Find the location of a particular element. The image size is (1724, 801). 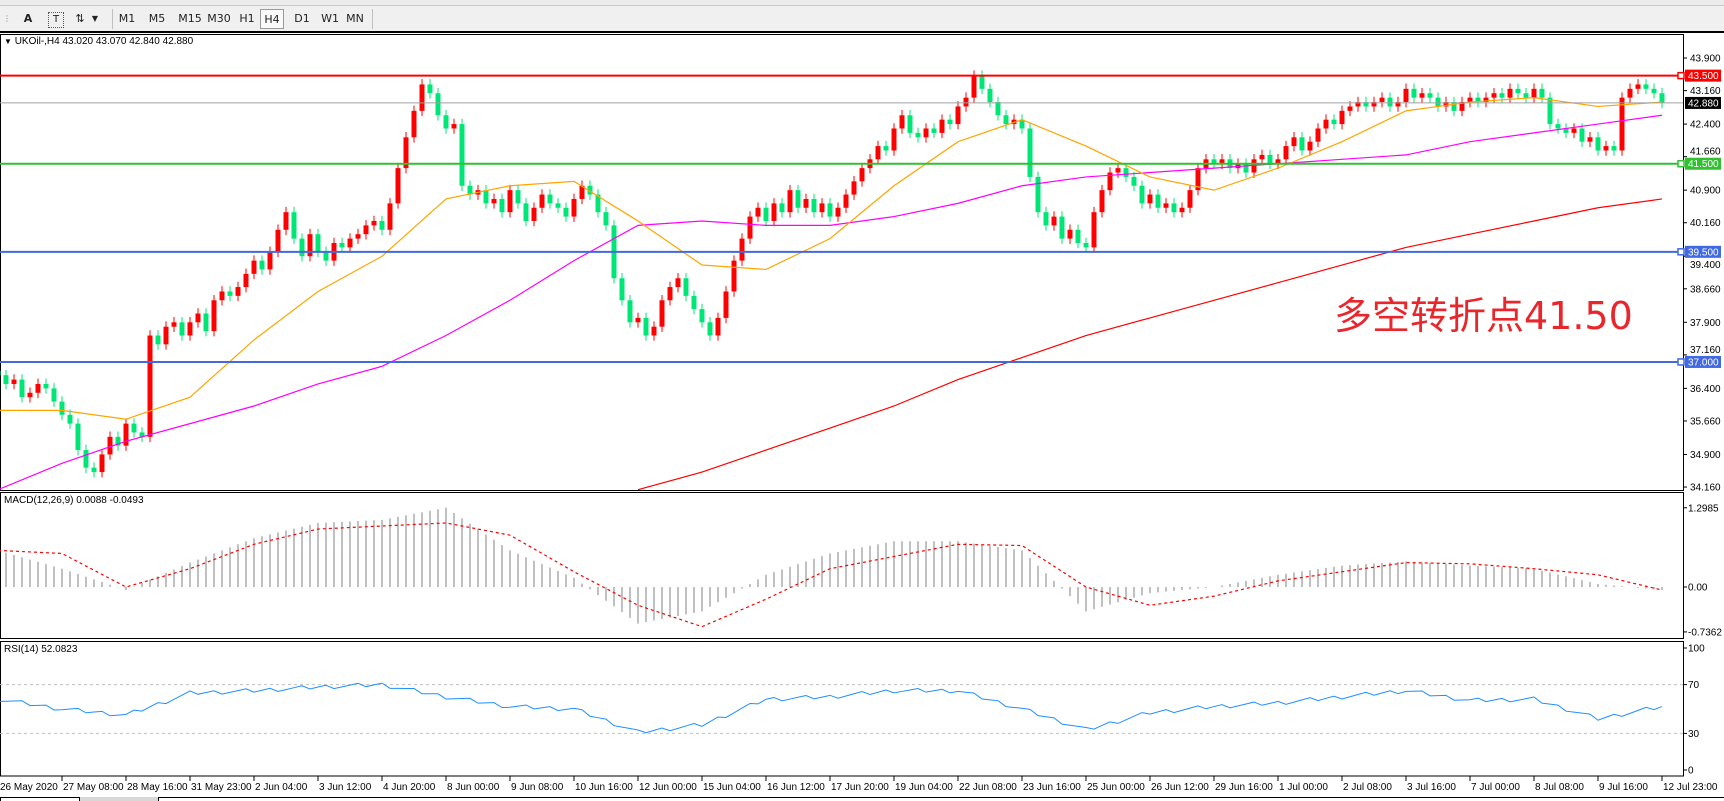

time-tick-label: 8 Jul 08:00 is located at coordinates (1559, 787).